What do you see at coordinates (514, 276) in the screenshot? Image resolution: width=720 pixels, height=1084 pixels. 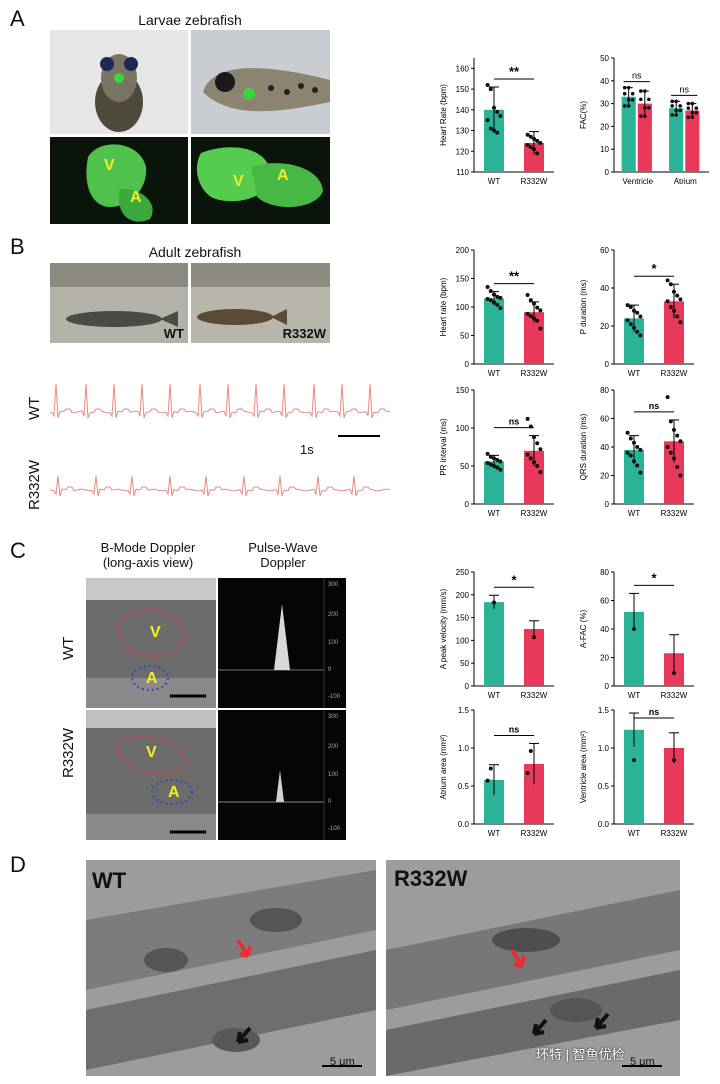 I see `significance-label: **` at bounding box center [514, 276].